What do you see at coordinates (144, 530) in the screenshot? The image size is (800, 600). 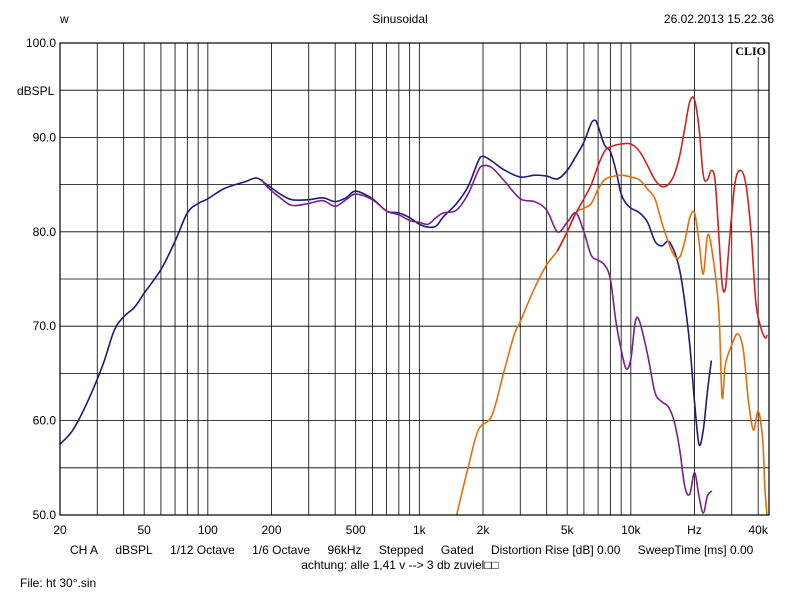 I see `x-tick-label: 50` at bounding box center [144, 530].